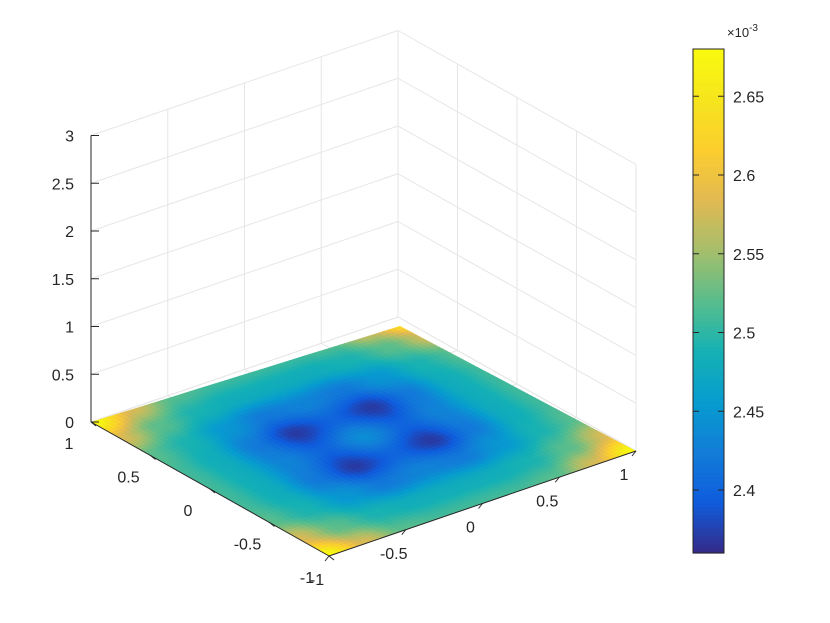  I want to click on colorbar-tick-label: 2.45, so click(748, 412).